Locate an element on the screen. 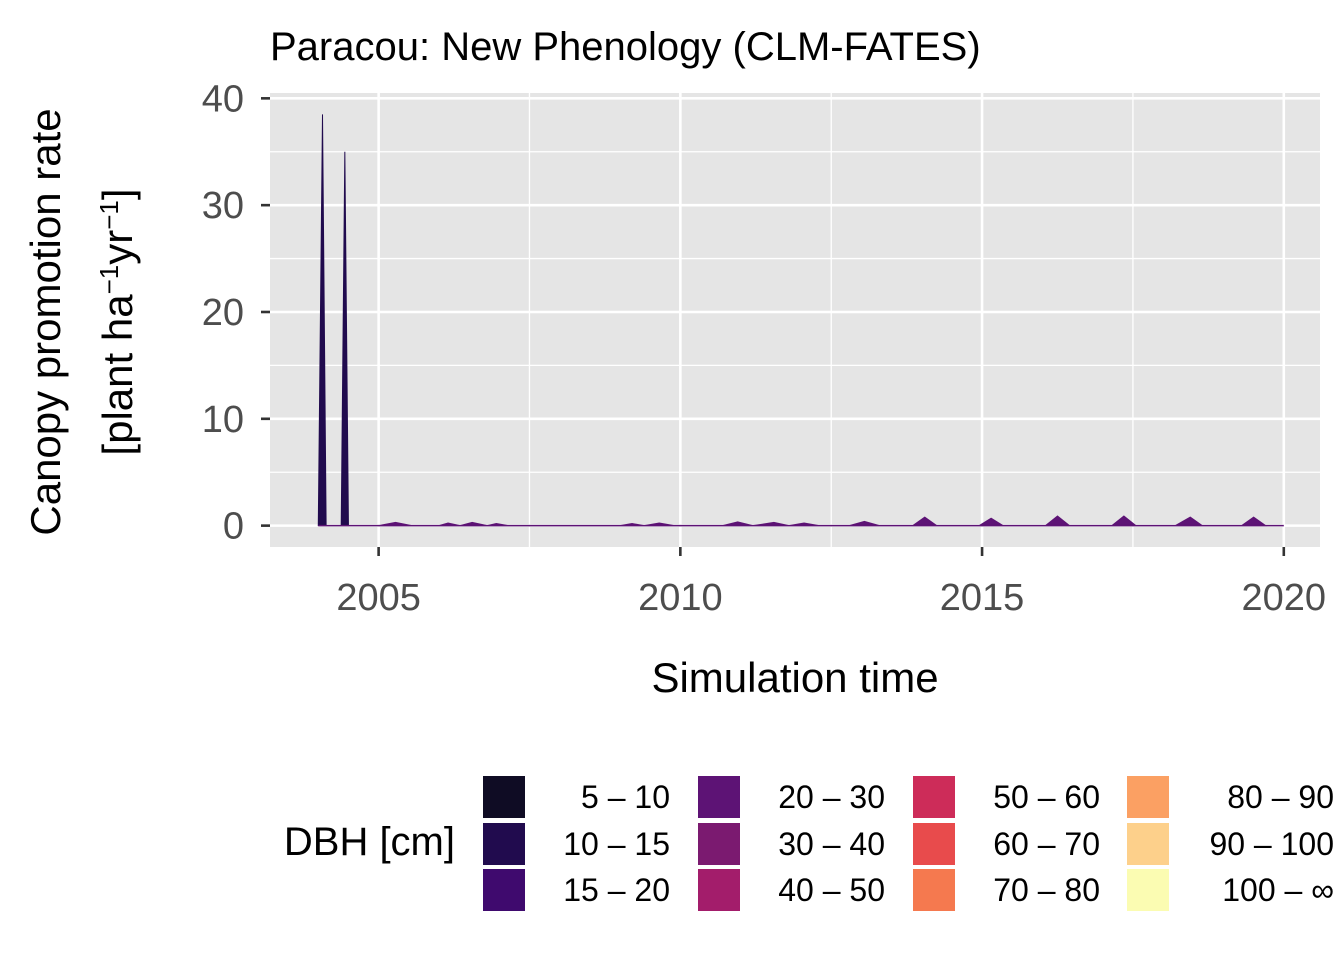 The image size is (1344, 960). legend-title: DBH [cm] is located at coordinates (369, 842).